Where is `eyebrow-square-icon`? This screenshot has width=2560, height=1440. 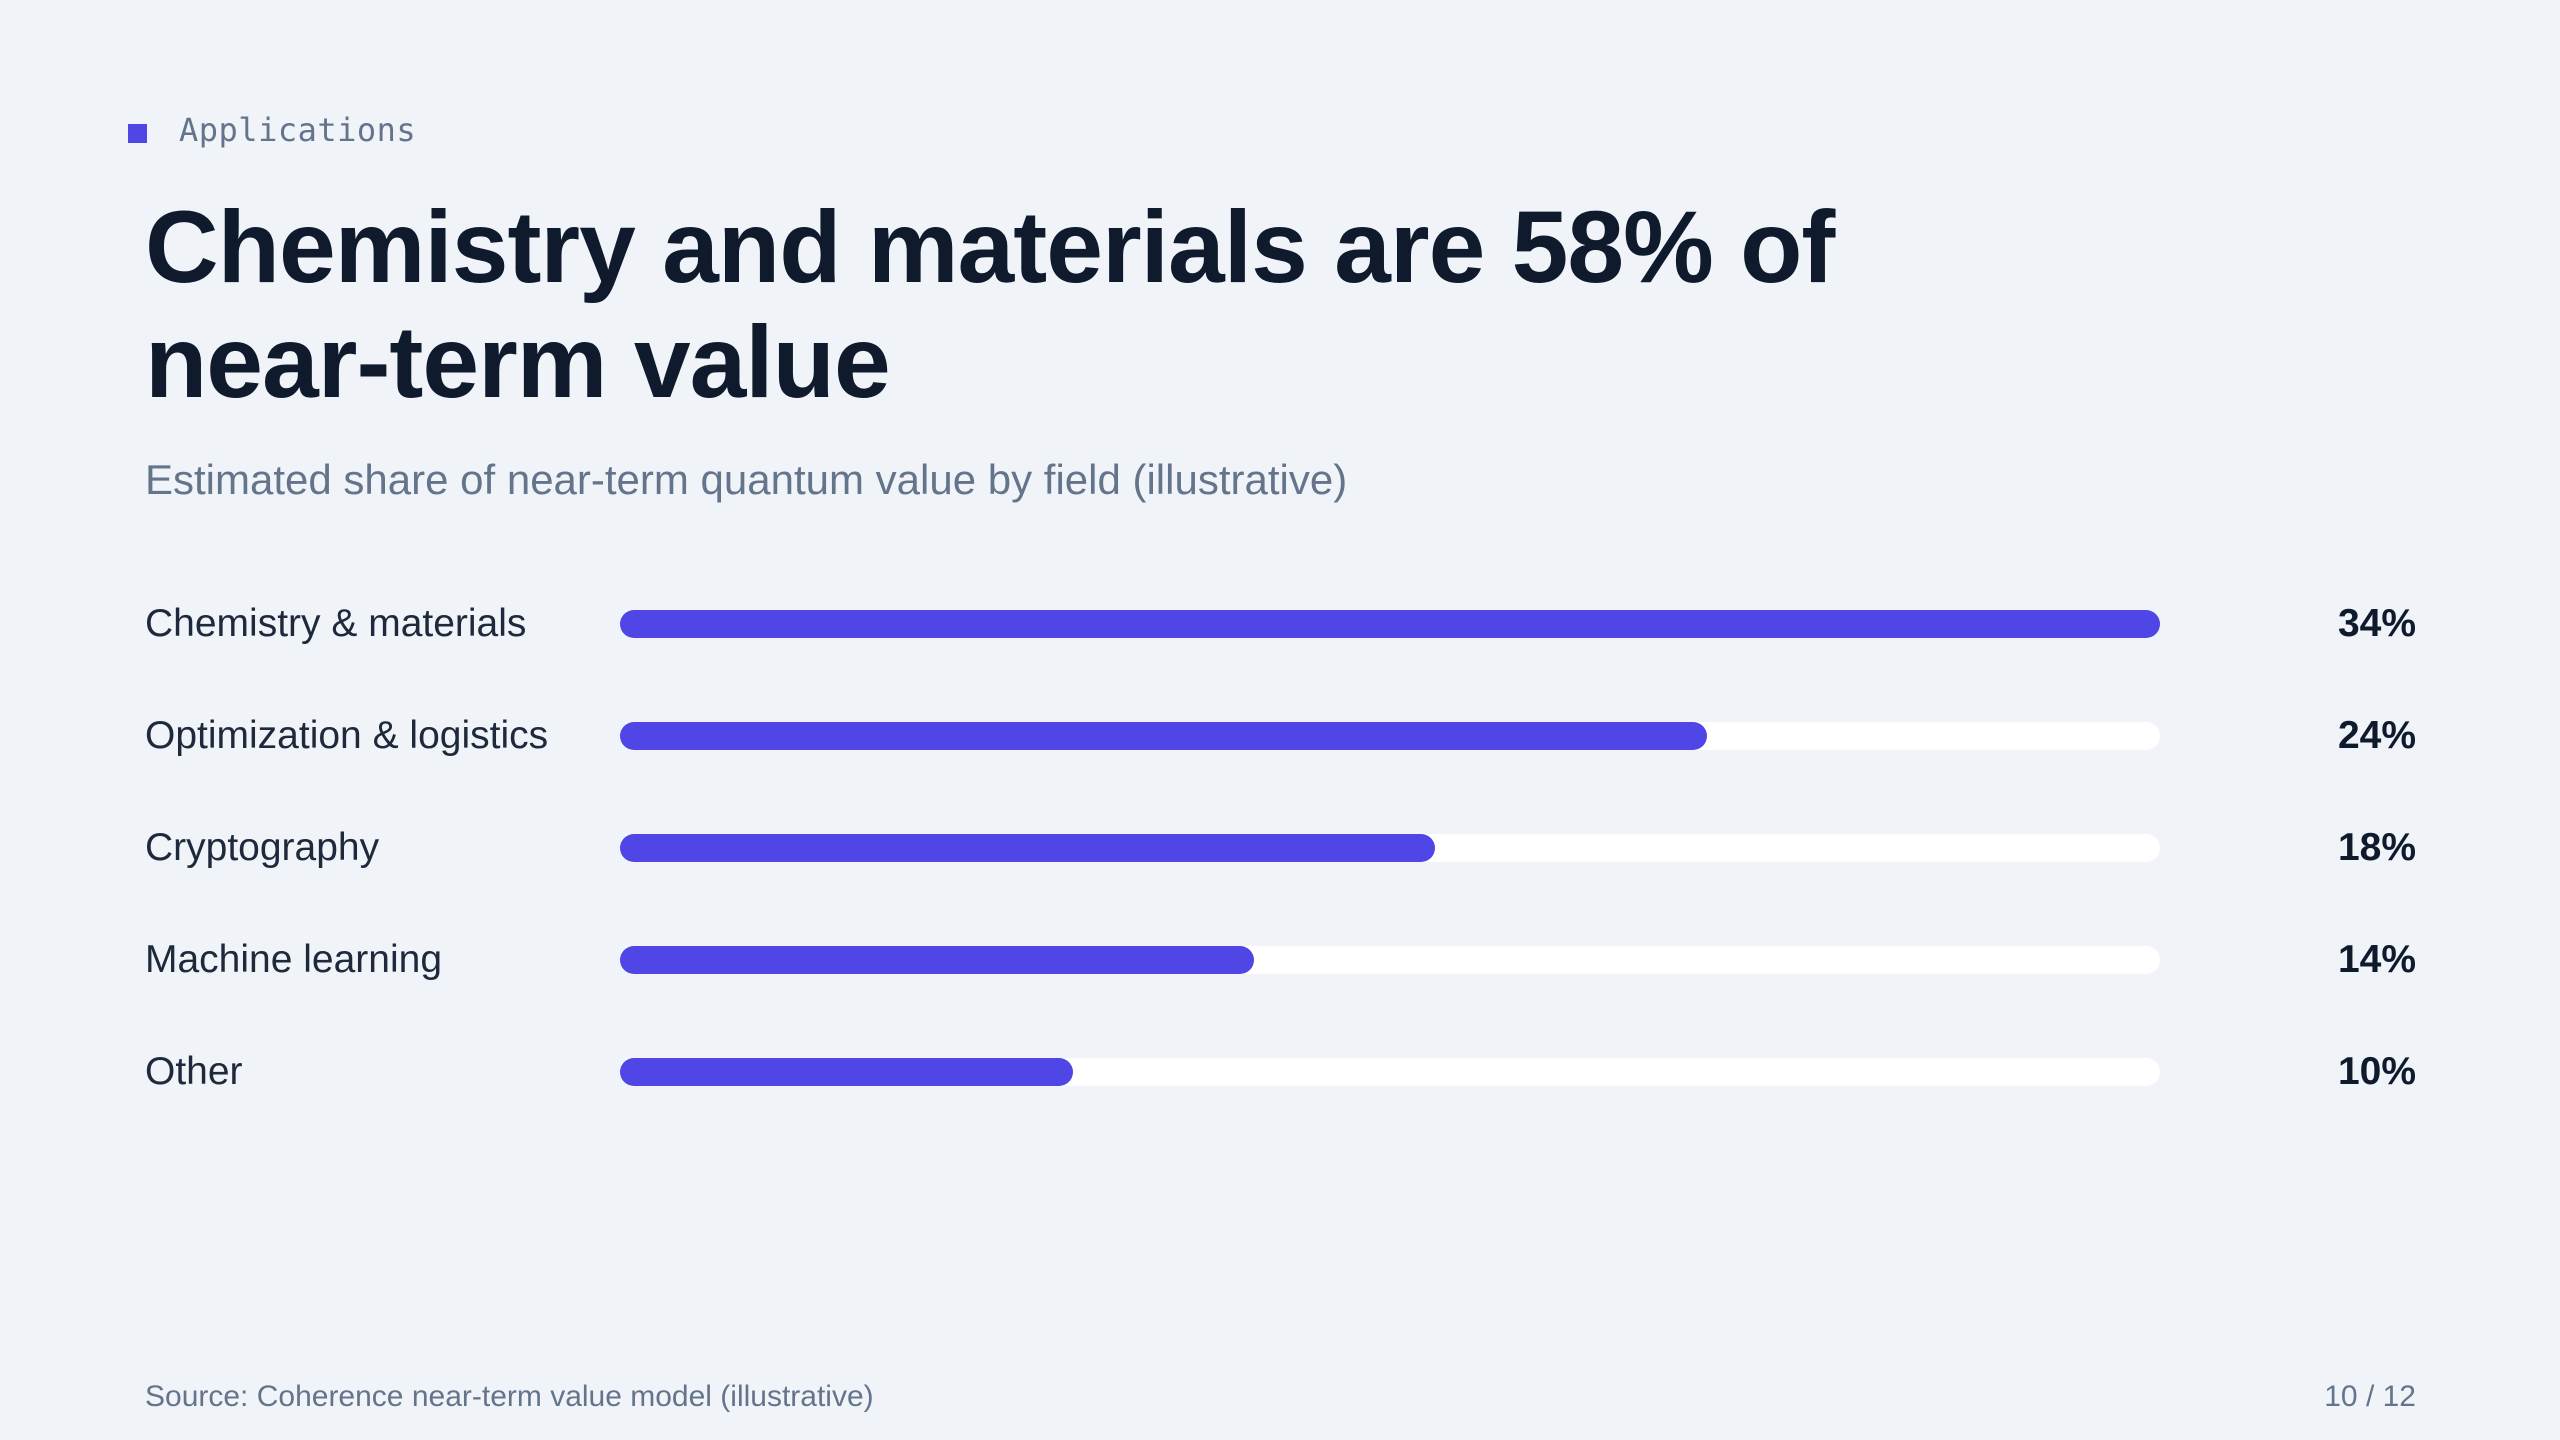
eyebrow-square-icon is located at coordinates (137, 133).